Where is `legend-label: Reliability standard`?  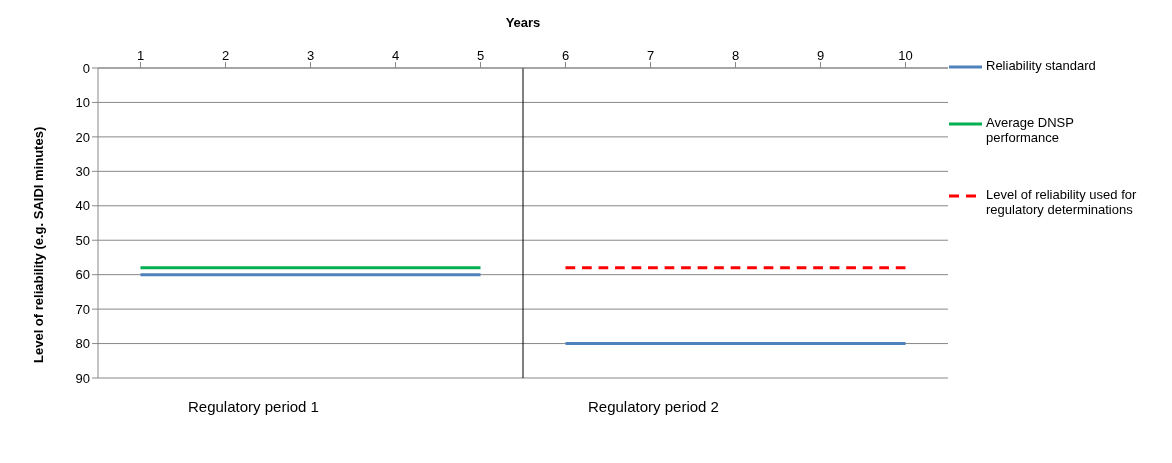
legend-label: Reliability standard is located at coordinates (1041, 65).